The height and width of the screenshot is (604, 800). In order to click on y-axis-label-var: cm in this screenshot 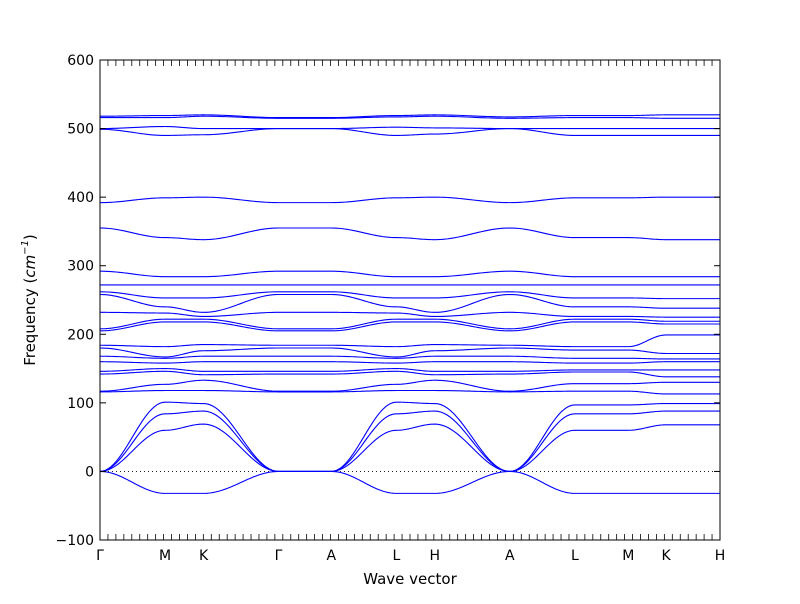, I will do `click(30, 266)`.